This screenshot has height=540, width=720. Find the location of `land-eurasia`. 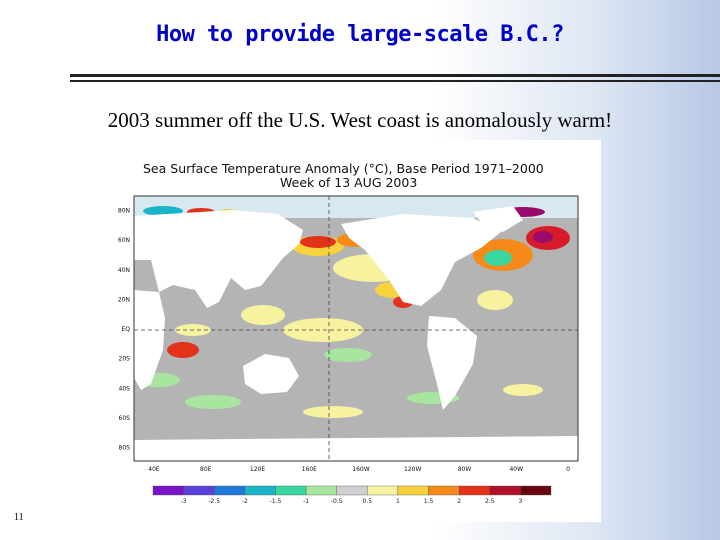

land-eurasia is located at coordinates (218, 259).